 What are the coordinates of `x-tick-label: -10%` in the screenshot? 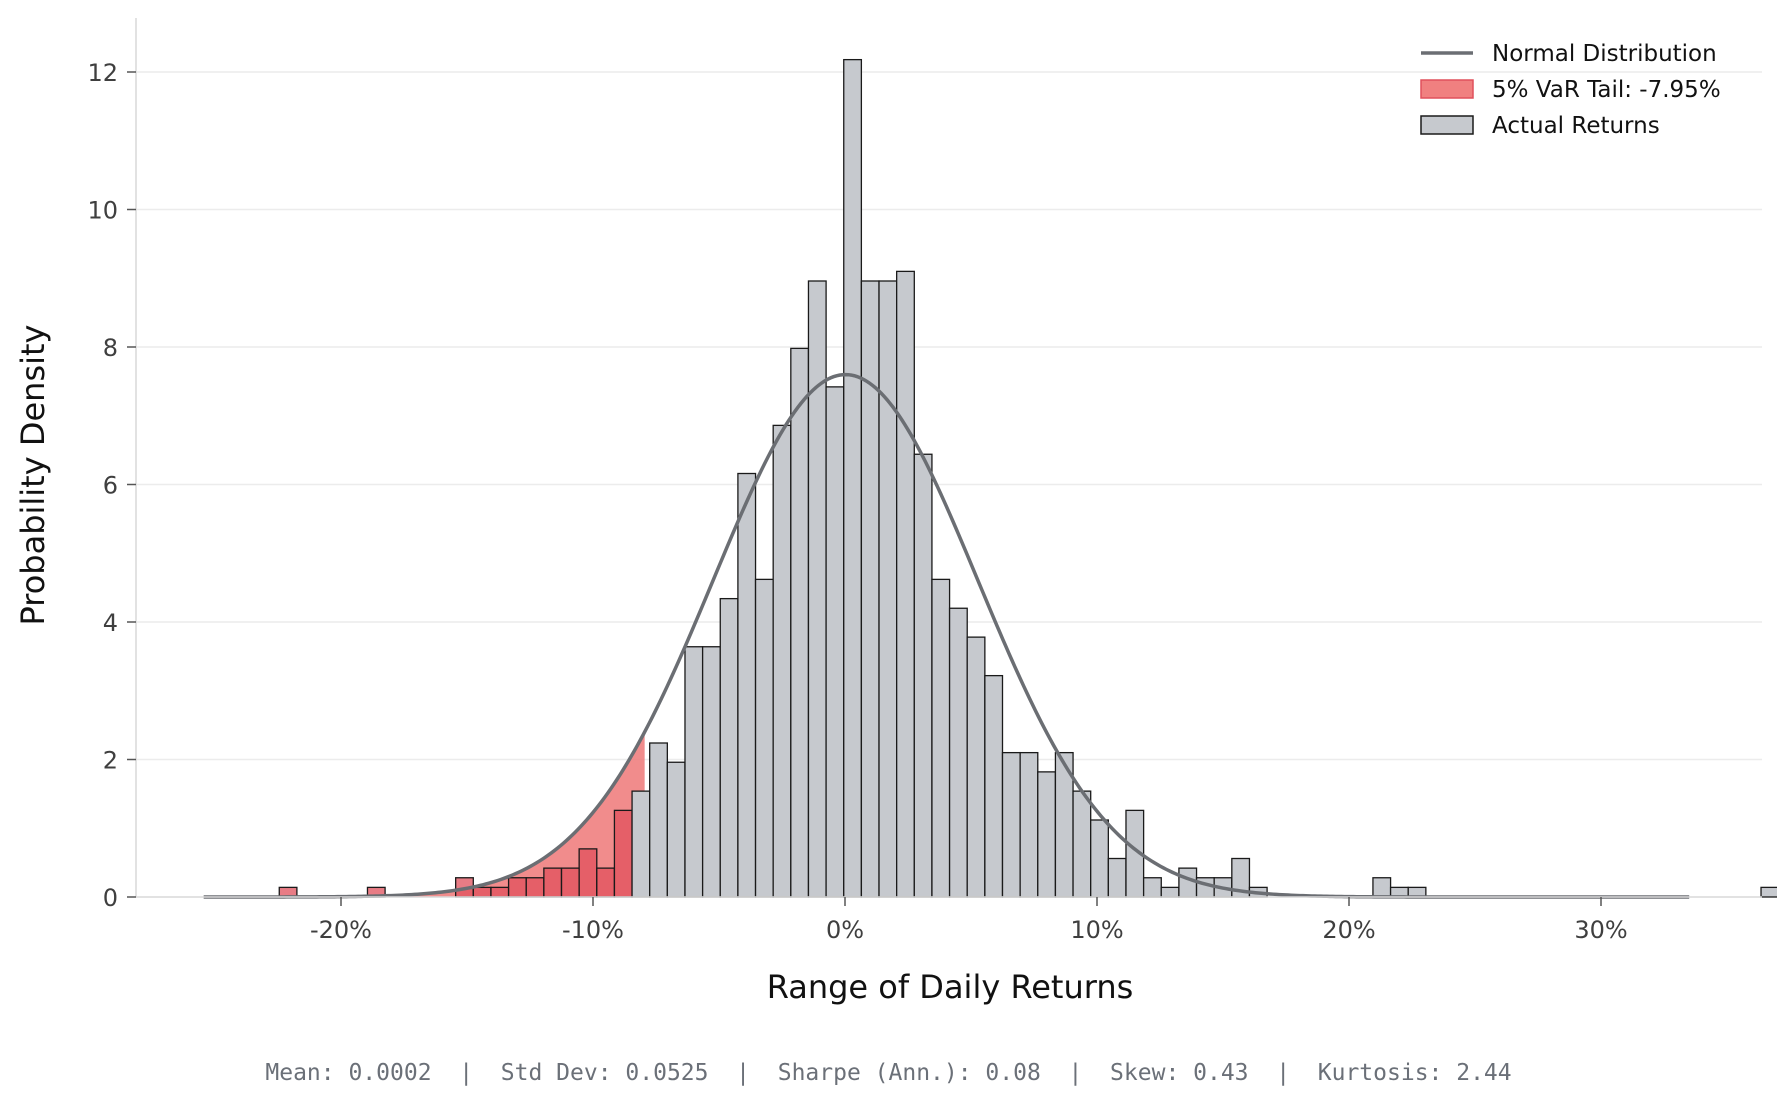 It's located at (593, 930).